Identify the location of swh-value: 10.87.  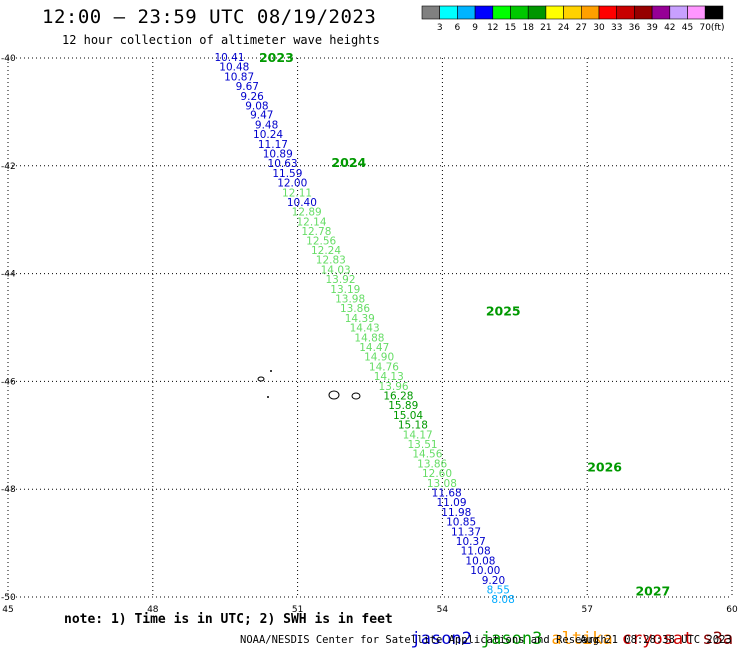
(239, 77).